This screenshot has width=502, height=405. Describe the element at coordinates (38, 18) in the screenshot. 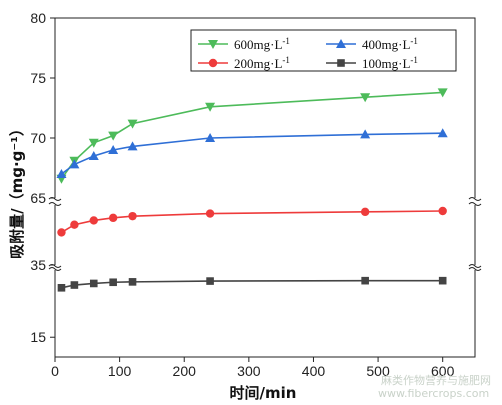

I see `y-tick-label: 80` at that location.